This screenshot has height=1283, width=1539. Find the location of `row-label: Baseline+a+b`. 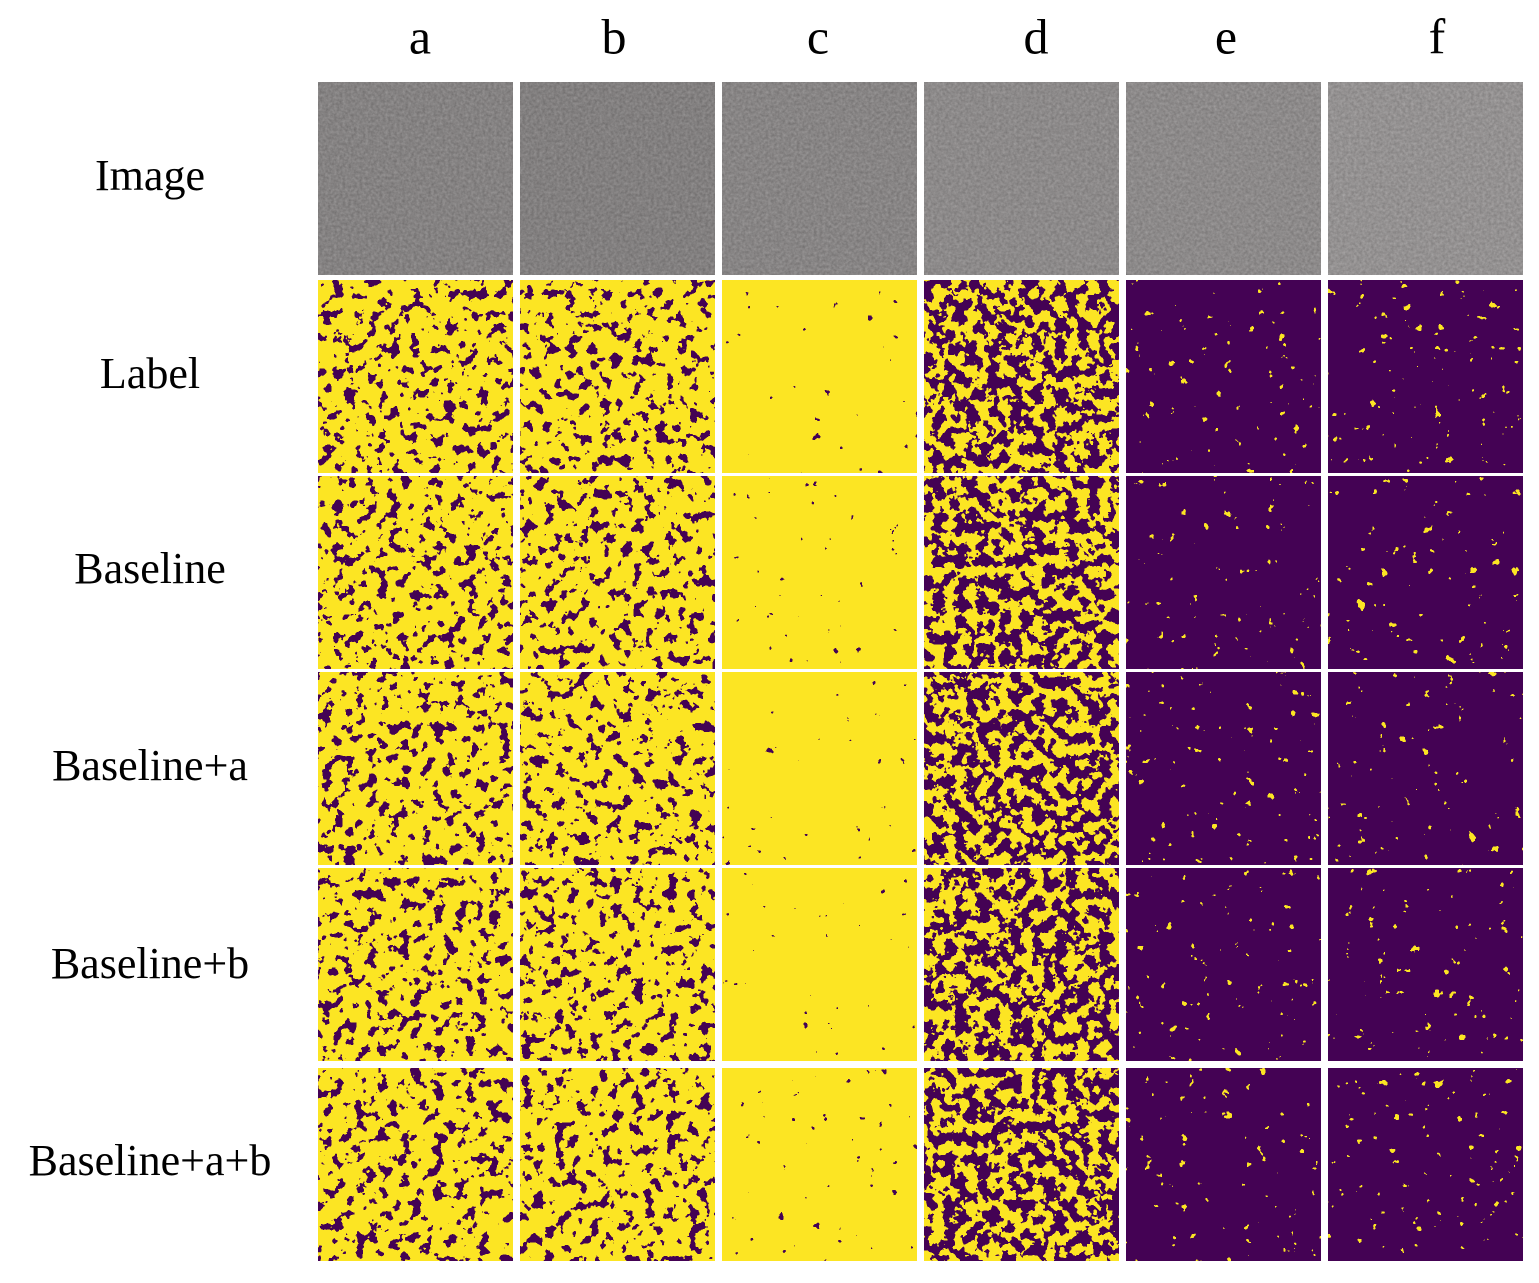

row-label: Baseline+a+b is located at coordinates (150, 1160).